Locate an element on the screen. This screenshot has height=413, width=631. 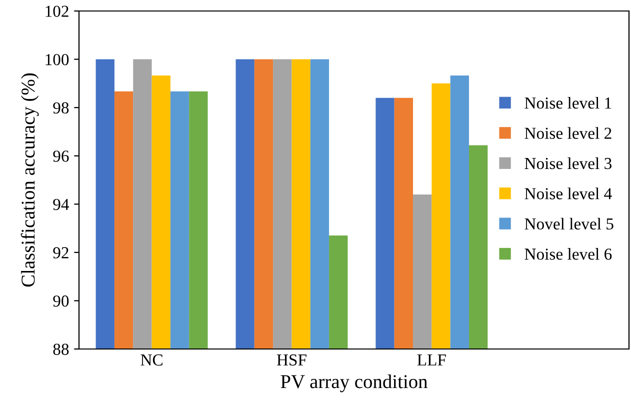
y-tick-label: 90 is located at coordinates (61, 301).